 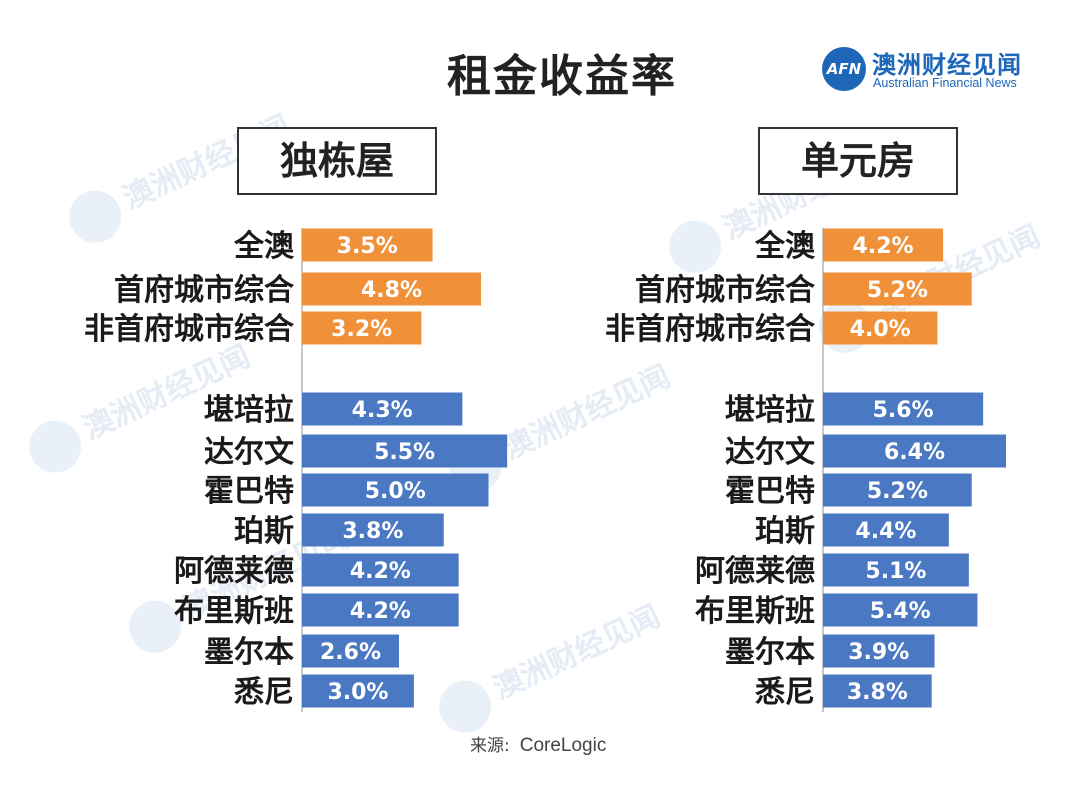 I want to click on unit-chart-heading: 单元房, so click(x=858, y=161).